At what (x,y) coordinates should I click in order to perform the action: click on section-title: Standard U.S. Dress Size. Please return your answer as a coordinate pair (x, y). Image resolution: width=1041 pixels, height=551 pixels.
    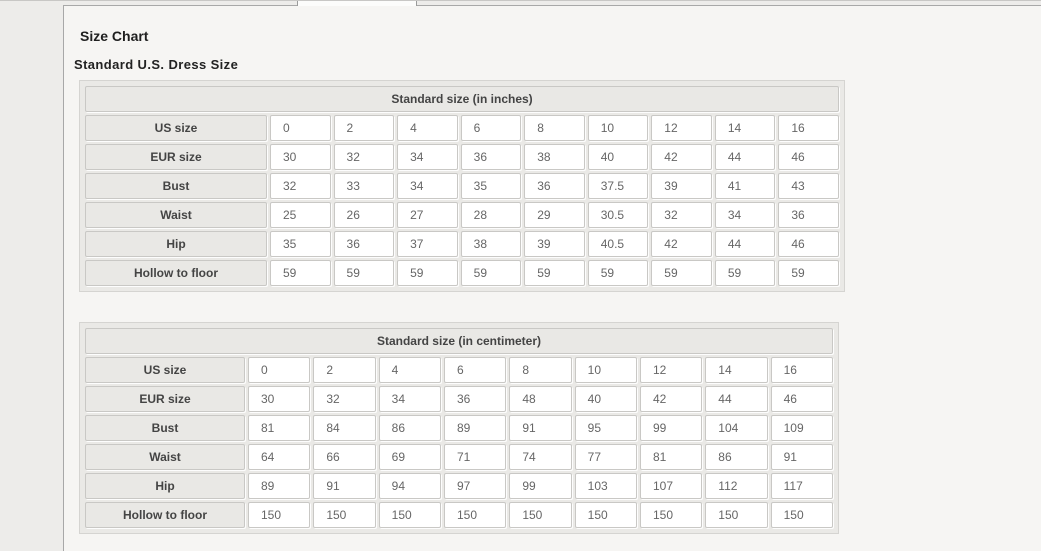
    Looking at the image, I should click on (156, 64).